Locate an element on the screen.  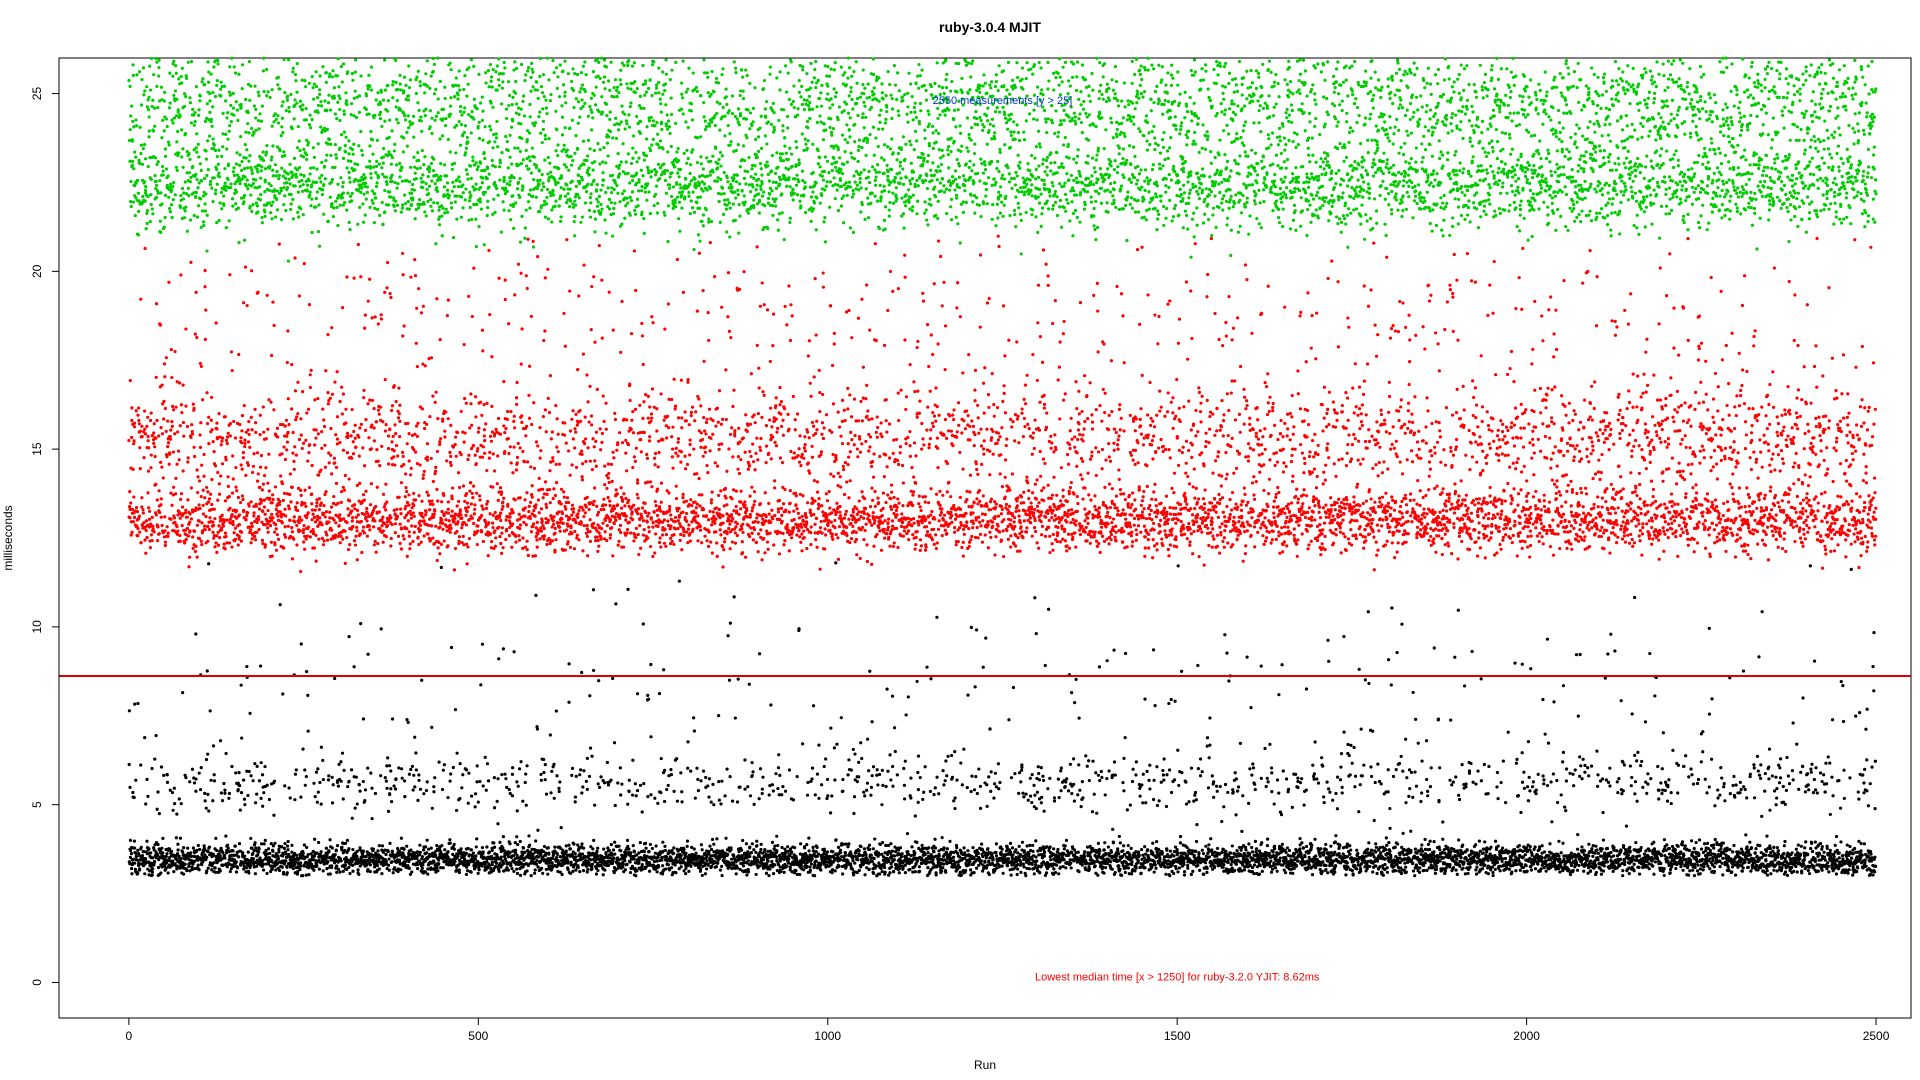
chart-title: ruby-3.0.4 MJIT is located at coordinates (990, 27).